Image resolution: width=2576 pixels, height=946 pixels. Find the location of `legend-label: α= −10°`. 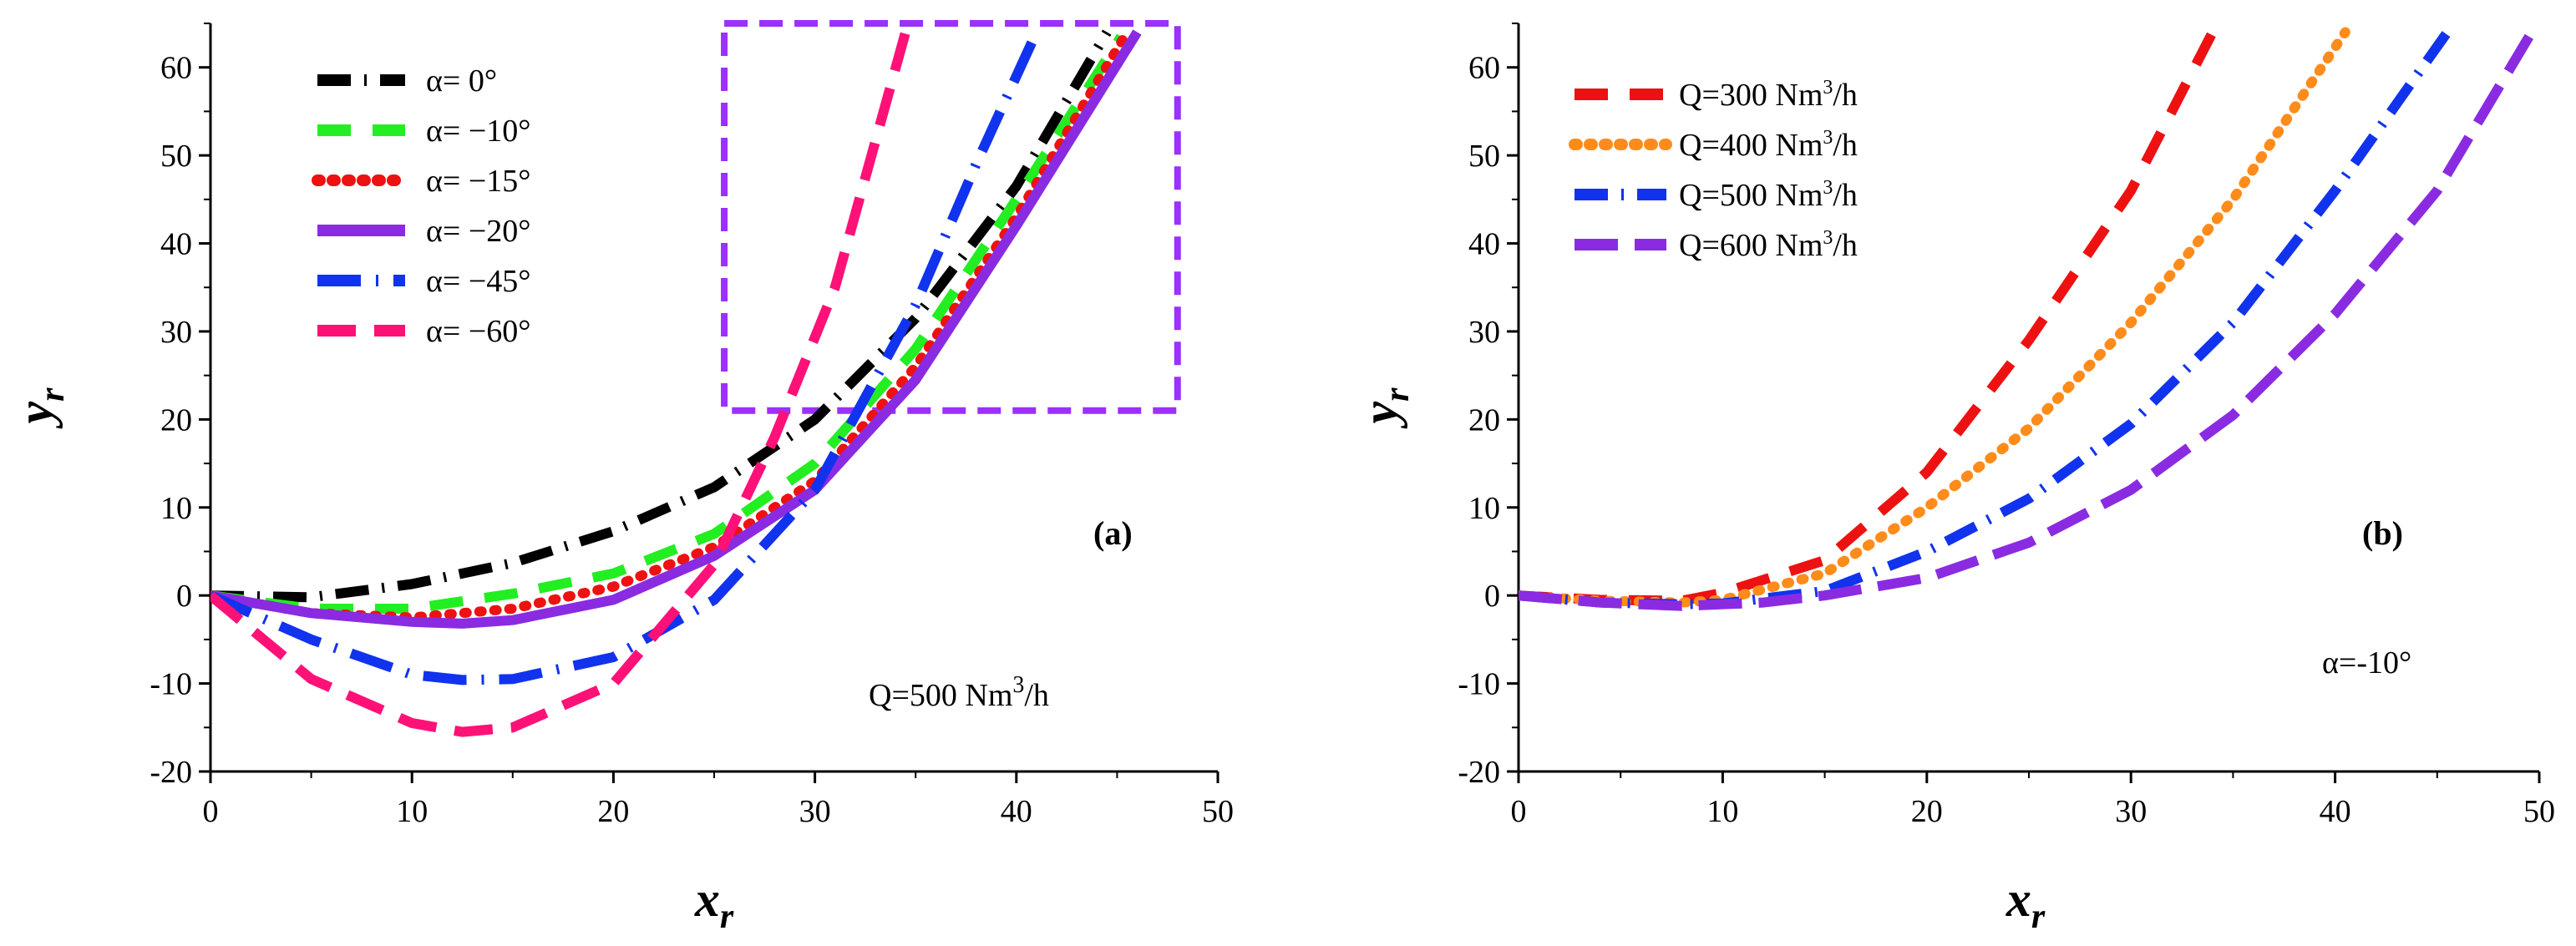

legend-label: α= −10° is located at coordinates (478, 131).